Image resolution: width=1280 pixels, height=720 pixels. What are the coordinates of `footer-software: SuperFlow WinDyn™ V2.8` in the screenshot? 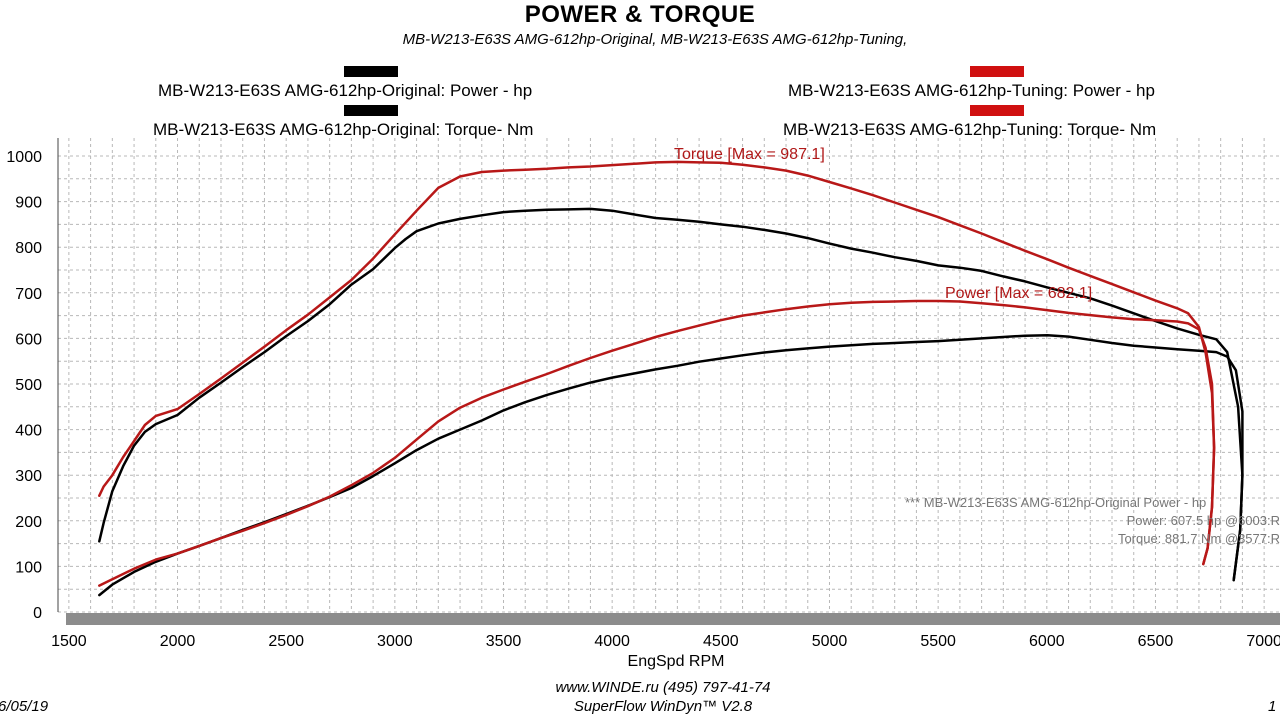 It's located at (663, 706).